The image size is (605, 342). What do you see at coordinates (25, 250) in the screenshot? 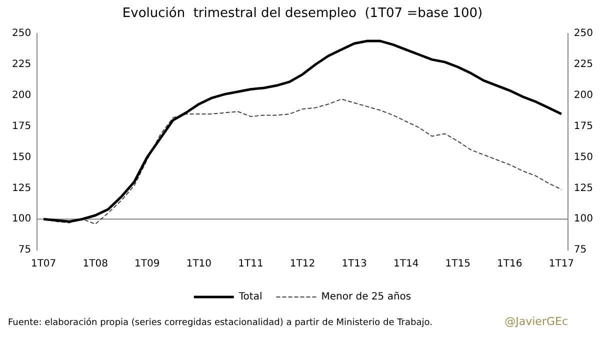
I see `y-tick-label: 75` at bounding box center [25, 250].